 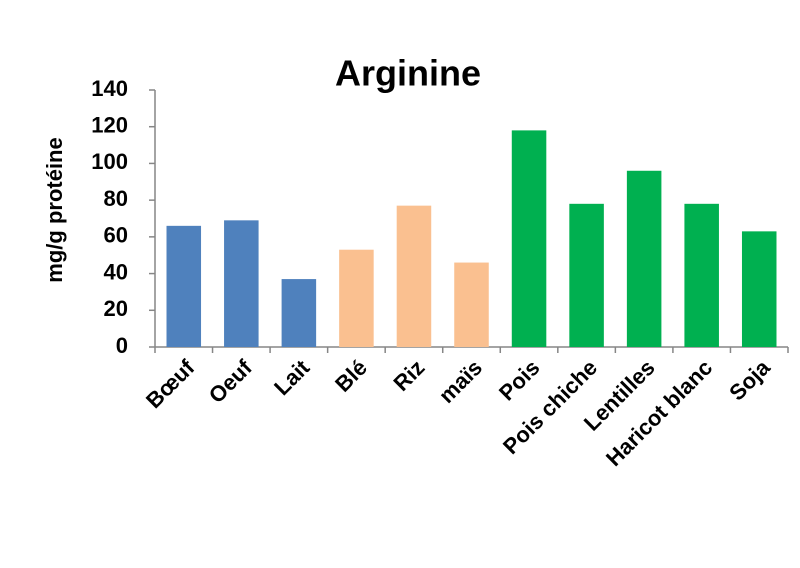 What do you see at coordinates (519, 380) in the screenshot?
I see `x-tick-label: Pois` at bounding box center [519, 380].